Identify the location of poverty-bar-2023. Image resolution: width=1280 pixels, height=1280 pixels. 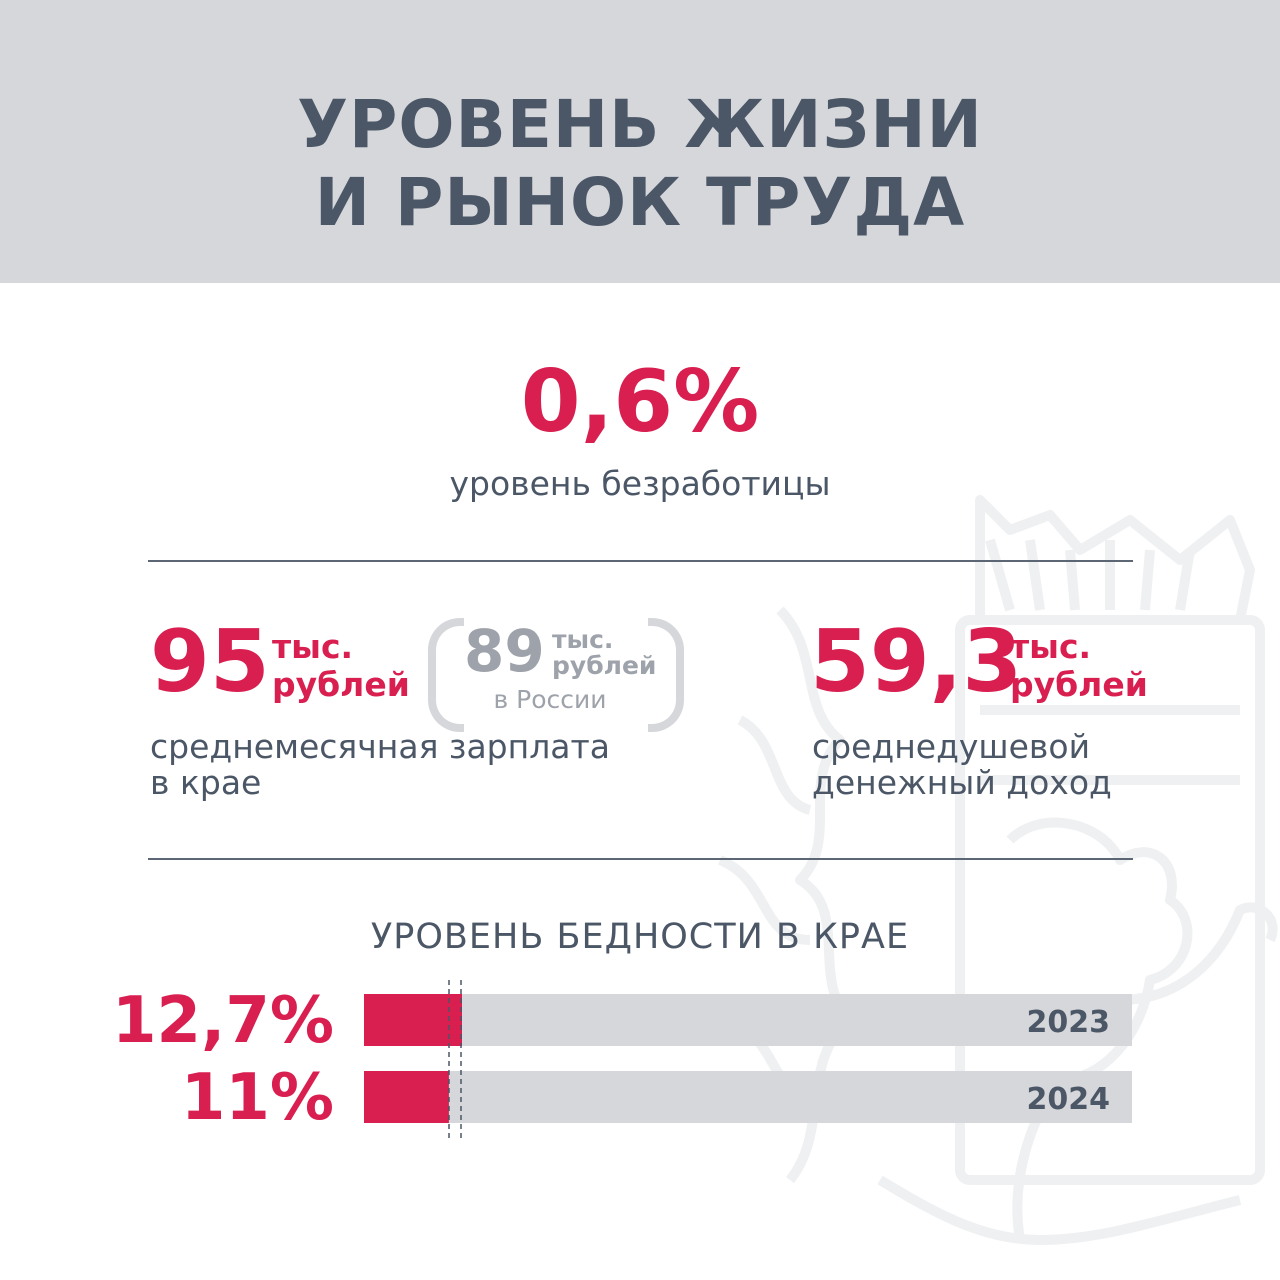
(413, 1020).